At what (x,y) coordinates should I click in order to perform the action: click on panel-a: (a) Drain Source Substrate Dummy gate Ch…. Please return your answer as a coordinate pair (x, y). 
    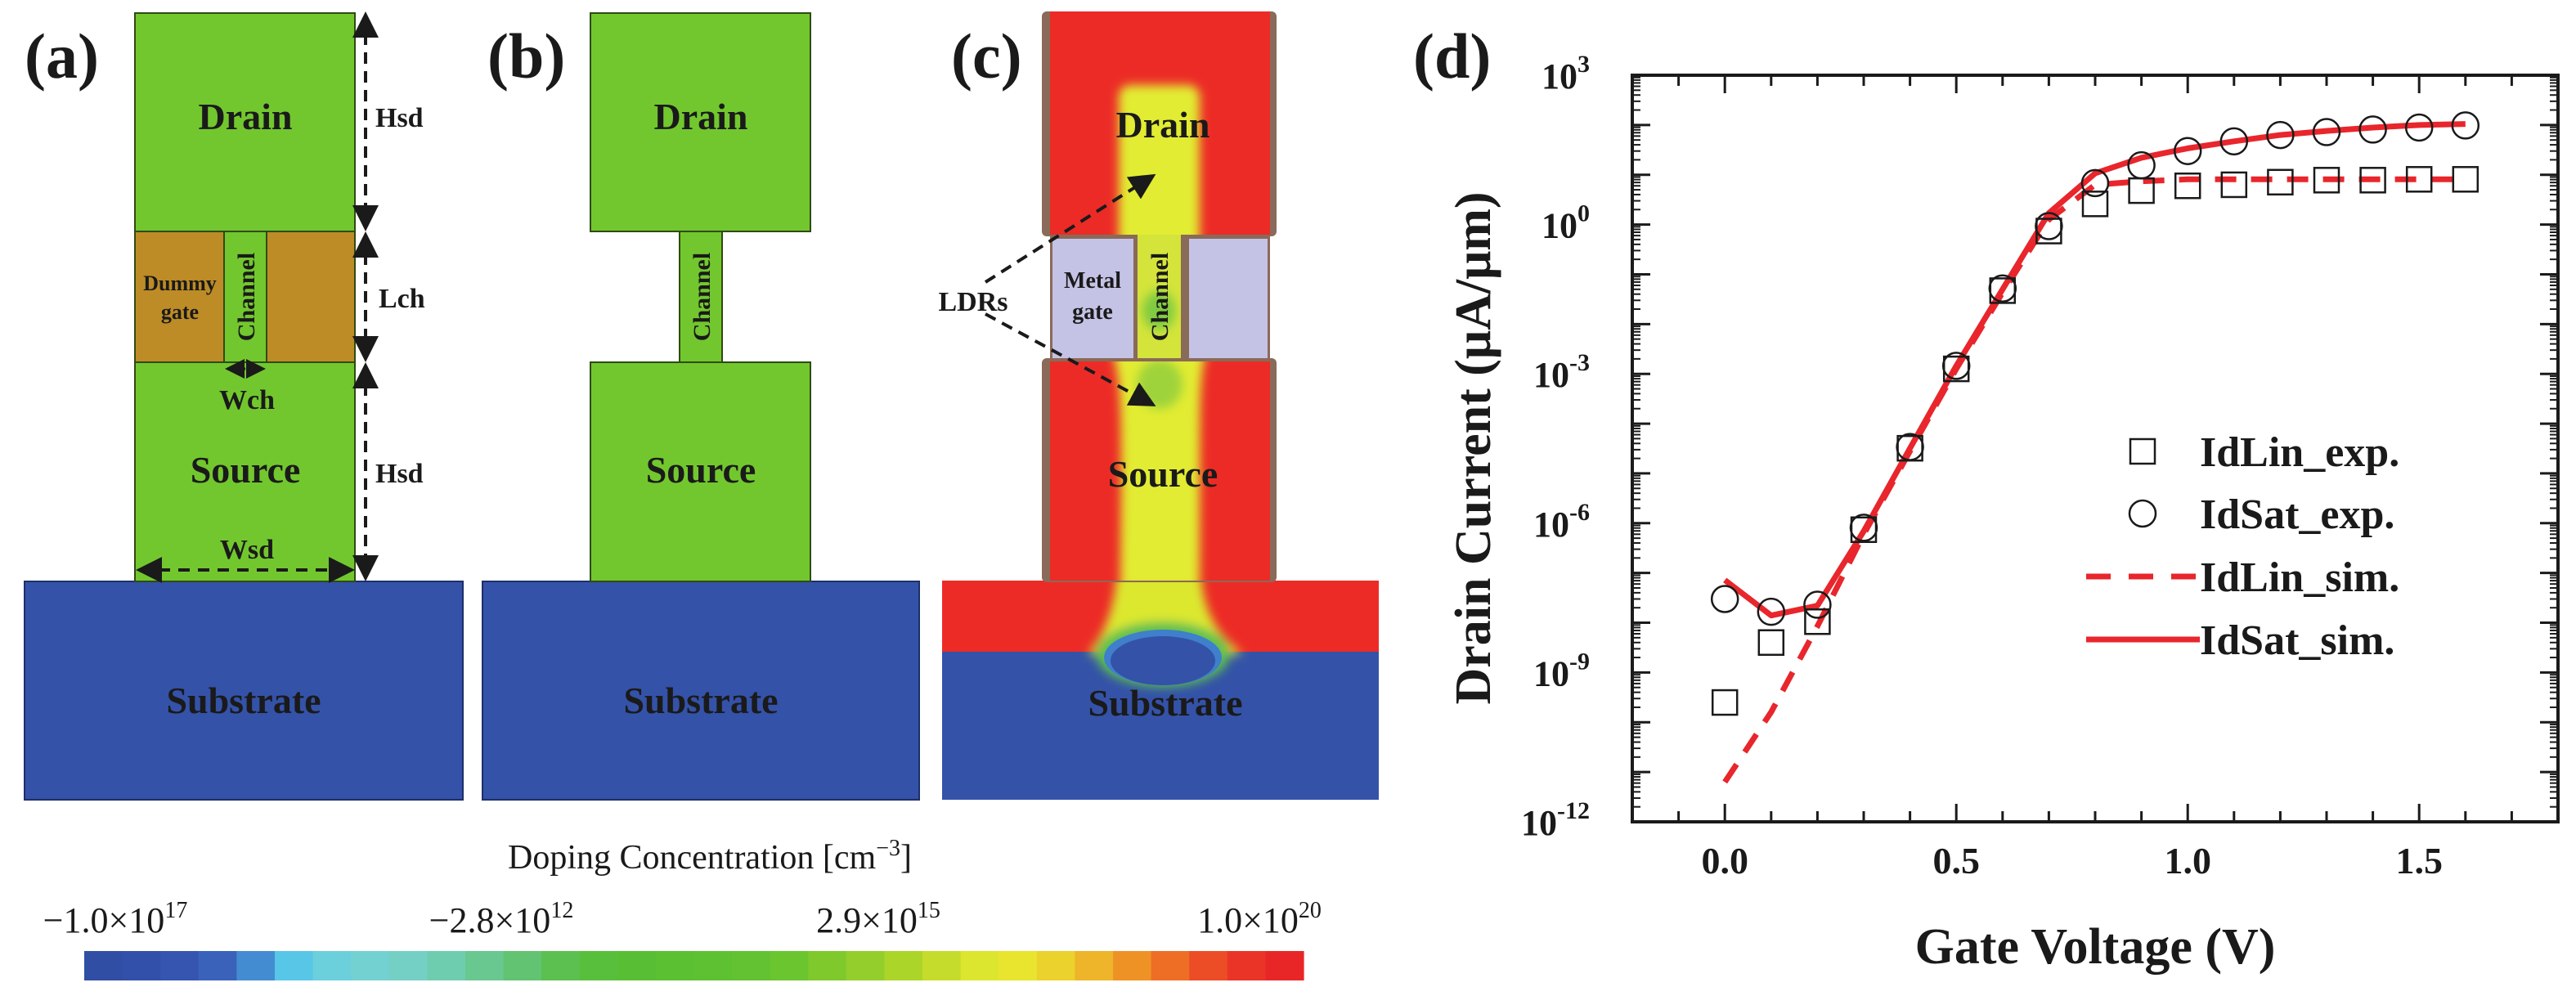
    Looking at the image, I should click on (244, 406).